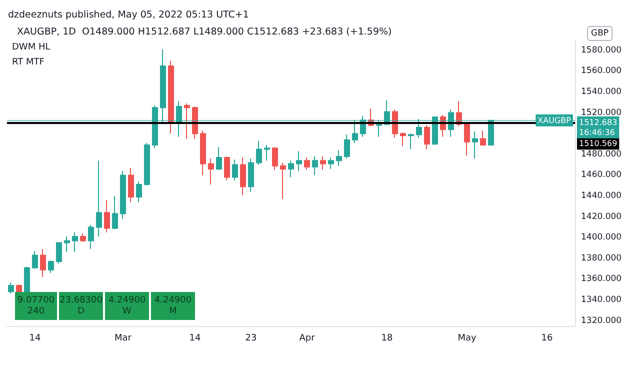 This screenshot has height=367, width=625. What do you see at coordinates (128, 15) in the screenshot?
I see `text: dzdeeznuts published, May 05, 2022 05:13 UTC+1` at bounding box center [128, 15].